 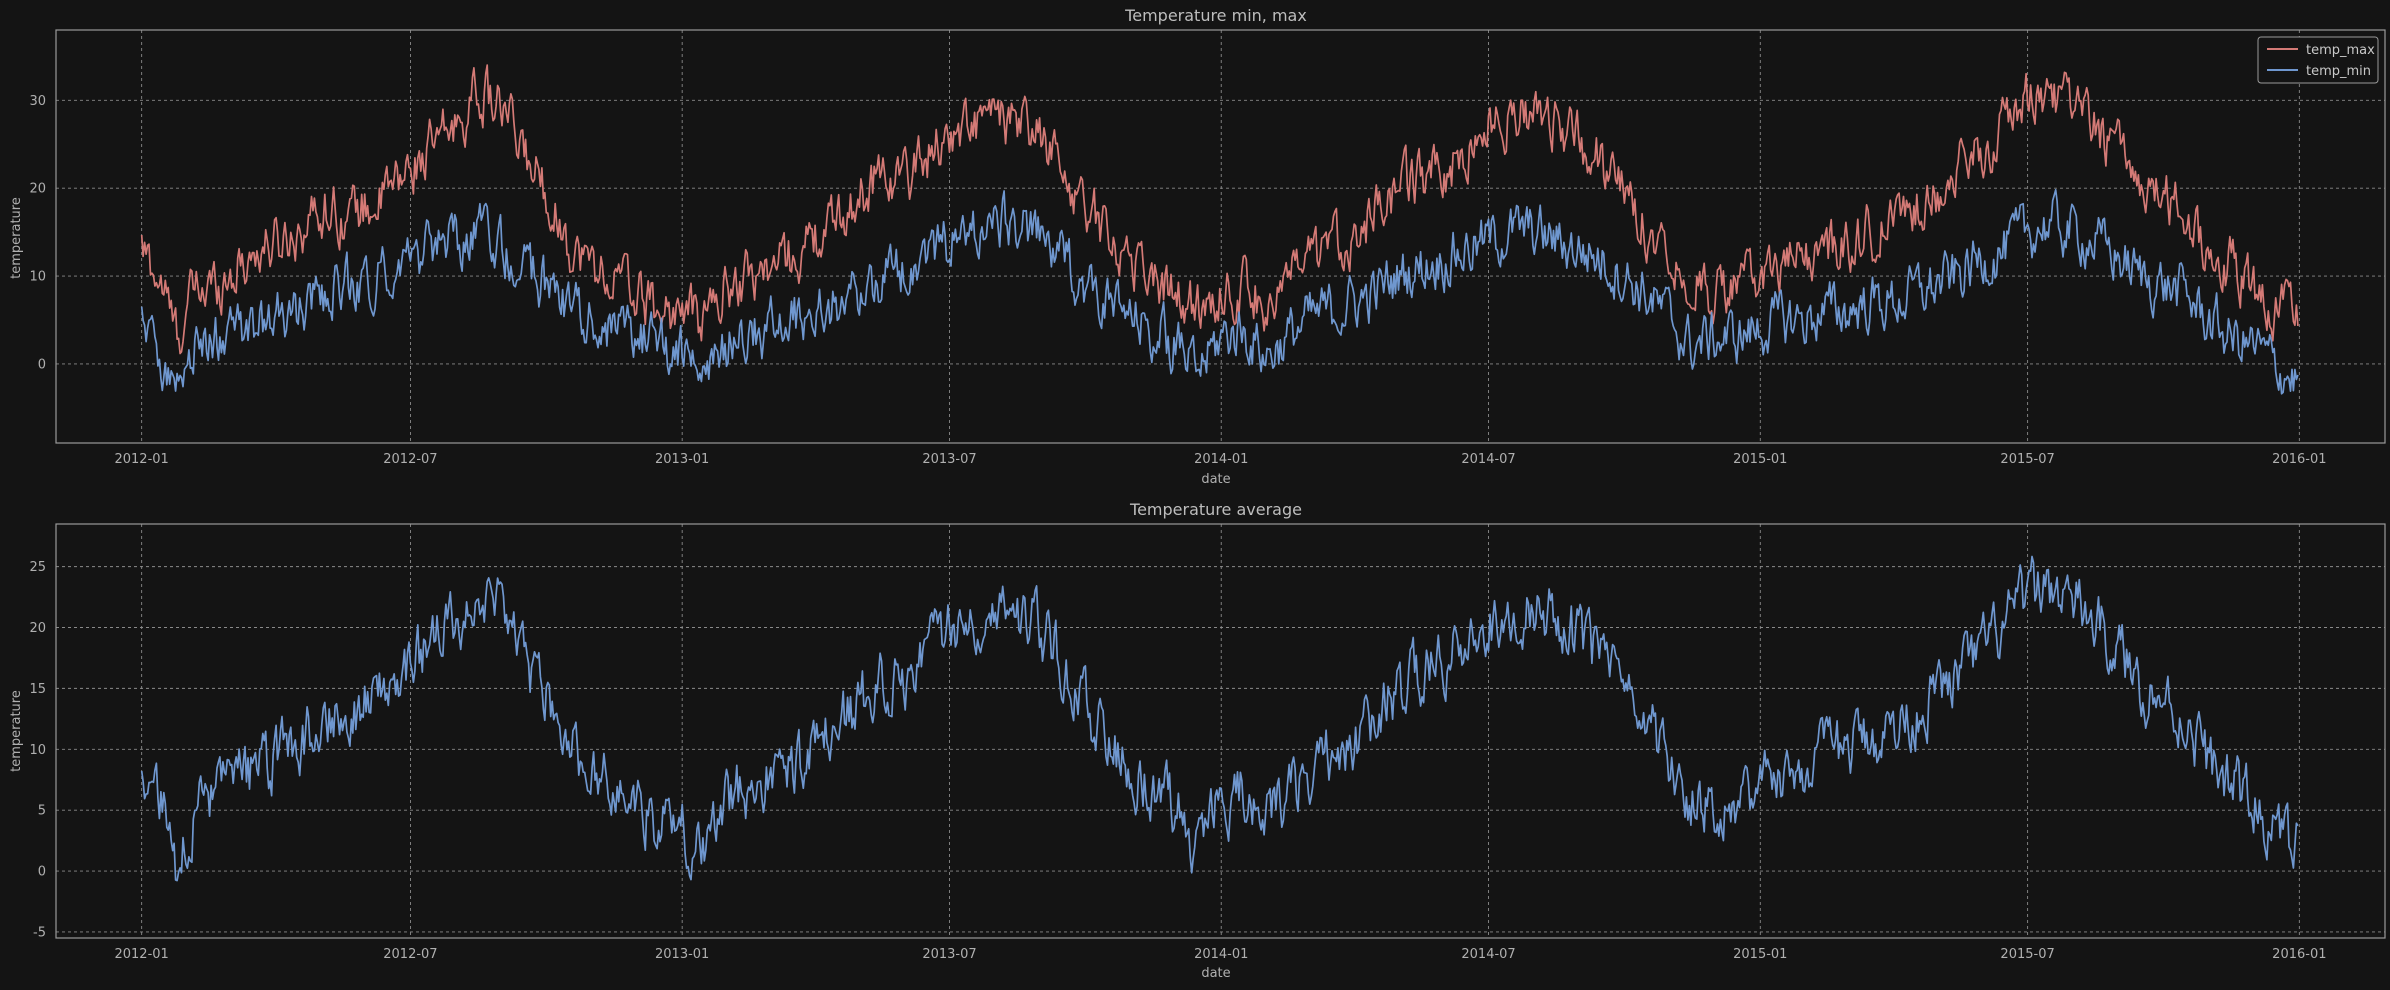 What do you see at coordinates (1215, 479) in the screenshot?
I see `x-axis-label-top: date` at bounding box center [1215, 479].